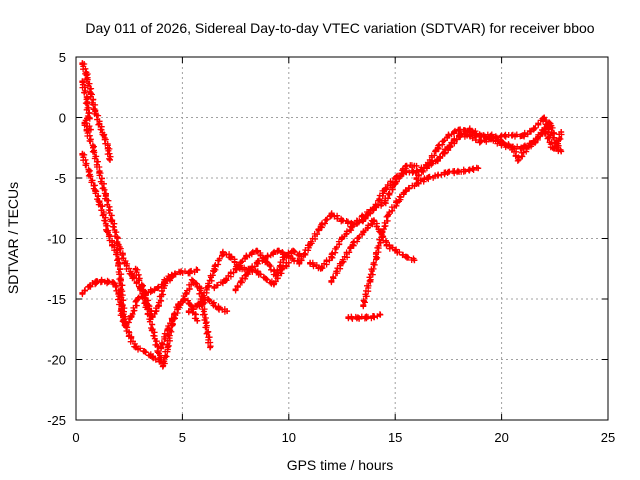 This screenshot has height=480, width=640. I want to click on y-tick-label: -15, so click(56, 299).